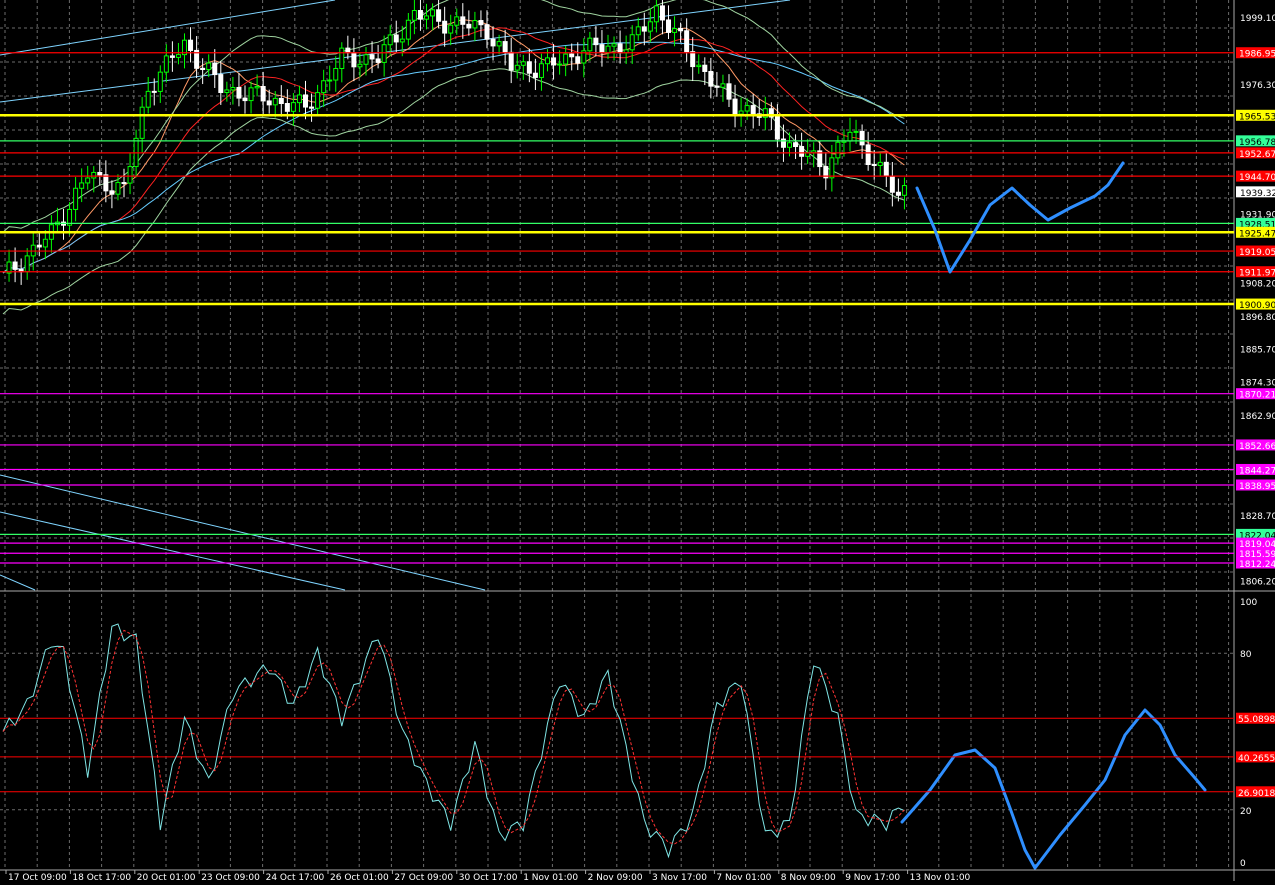 The width and height of the screenshot is (1275, 885). Describe the element at coordinates (1255, 192) in the screenshot. I see `current-price-tag` at that location.